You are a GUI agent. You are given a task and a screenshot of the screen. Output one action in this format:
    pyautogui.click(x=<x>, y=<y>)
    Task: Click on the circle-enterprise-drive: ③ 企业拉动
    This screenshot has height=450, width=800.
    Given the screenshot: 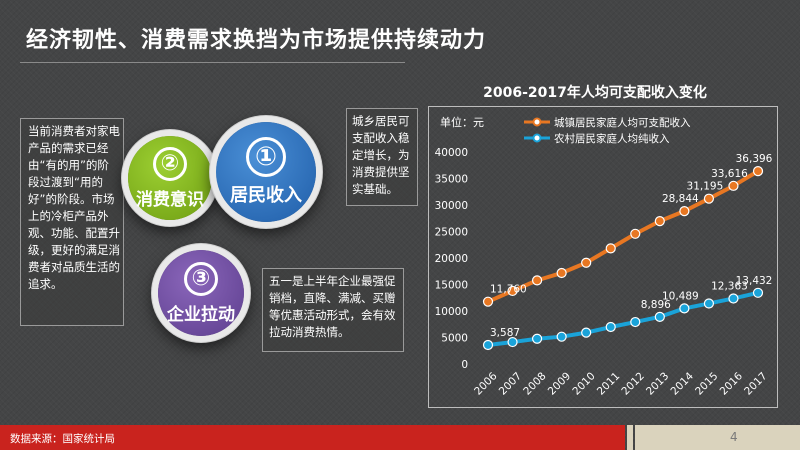 What is the action you would take?
    pyautogui.click(x=201, y=293)
    